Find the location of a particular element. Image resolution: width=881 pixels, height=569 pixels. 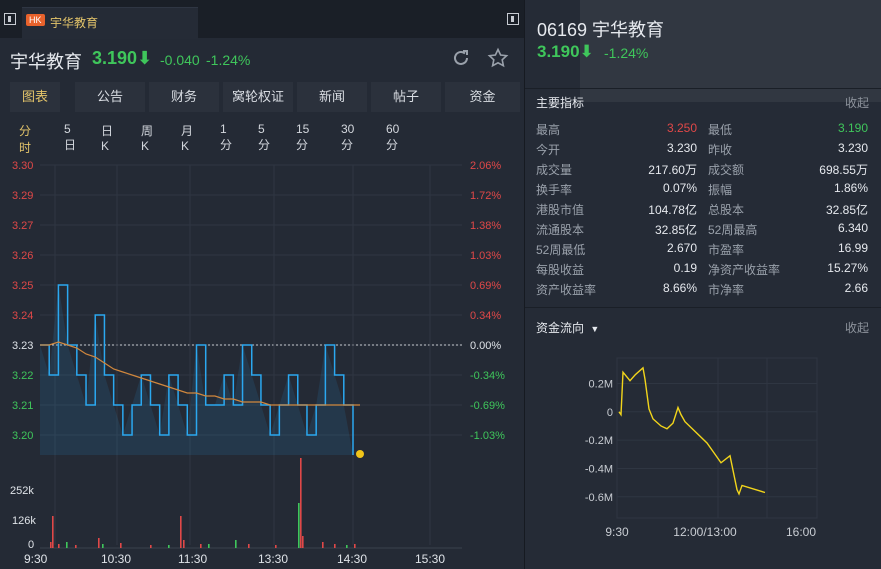

metric-label: 每股收益 is located at coordinates (560, 270).